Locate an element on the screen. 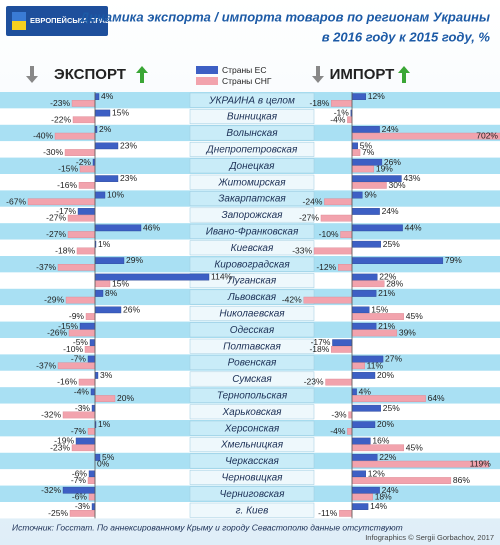 Image resolution: width=500 pixels, height=545 pixels. region-label: Винницкая is located at coordinates (252, 117).